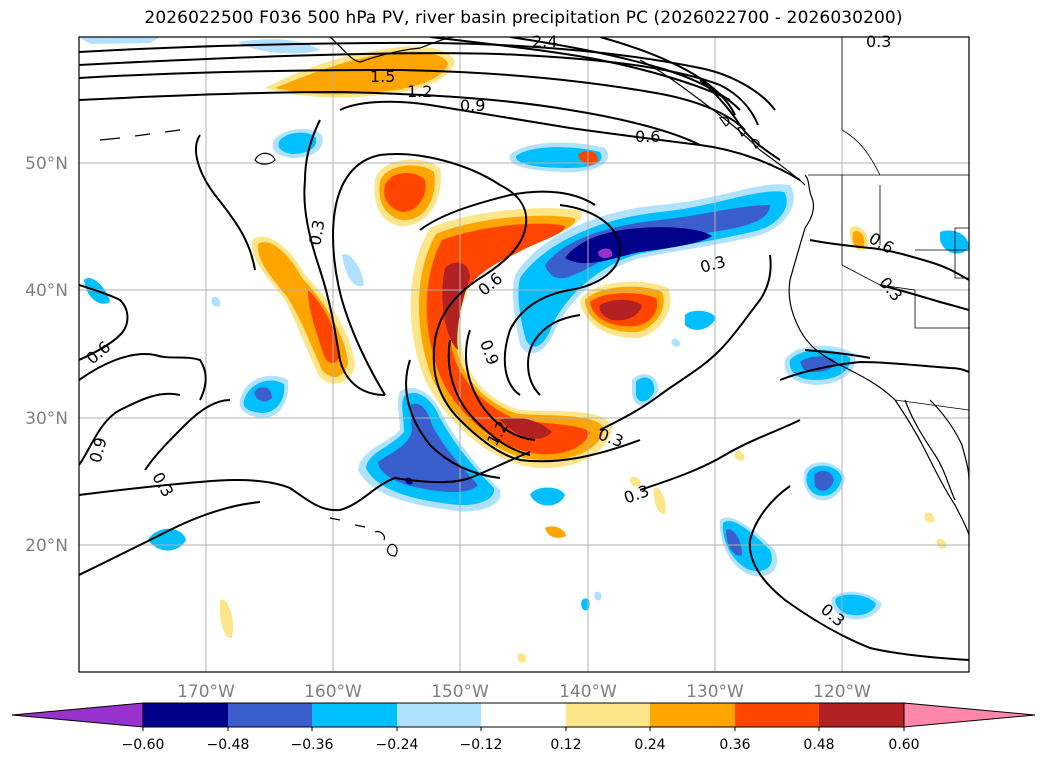 This screenshot has height=765, width=1047. Describe the element at coordinates (905, 183) in the screenshot. I see `border-states` at that location.